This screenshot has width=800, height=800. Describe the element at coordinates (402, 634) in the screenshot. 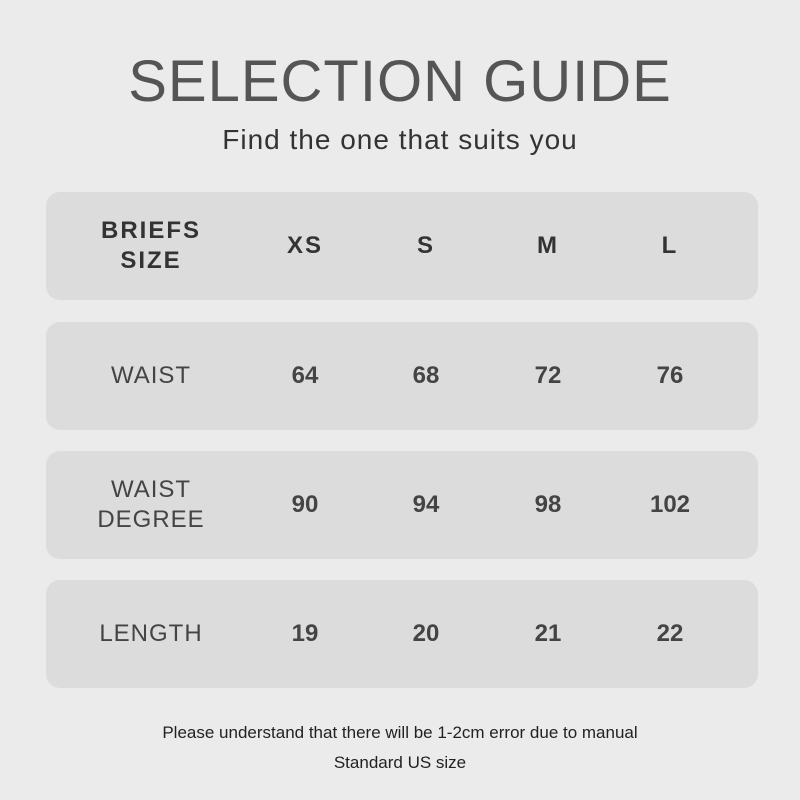

I see `table-row-length: LENGTH 19 20 21 22` at that location.